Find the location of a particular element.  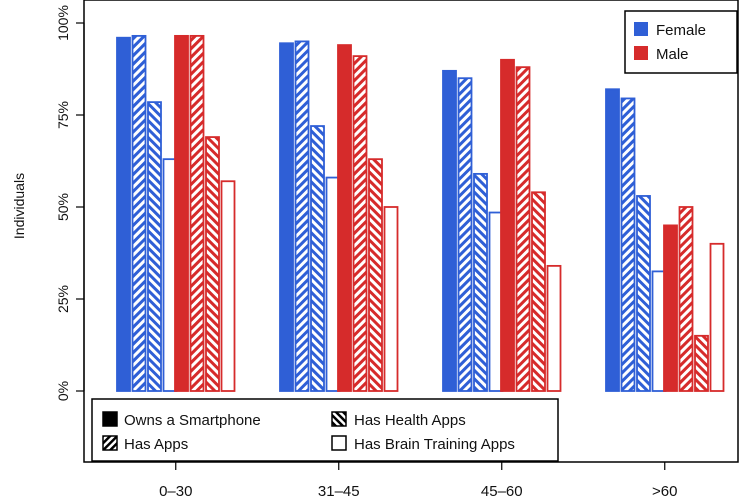

legend-male-swatch is located at coordinates (641, 53).